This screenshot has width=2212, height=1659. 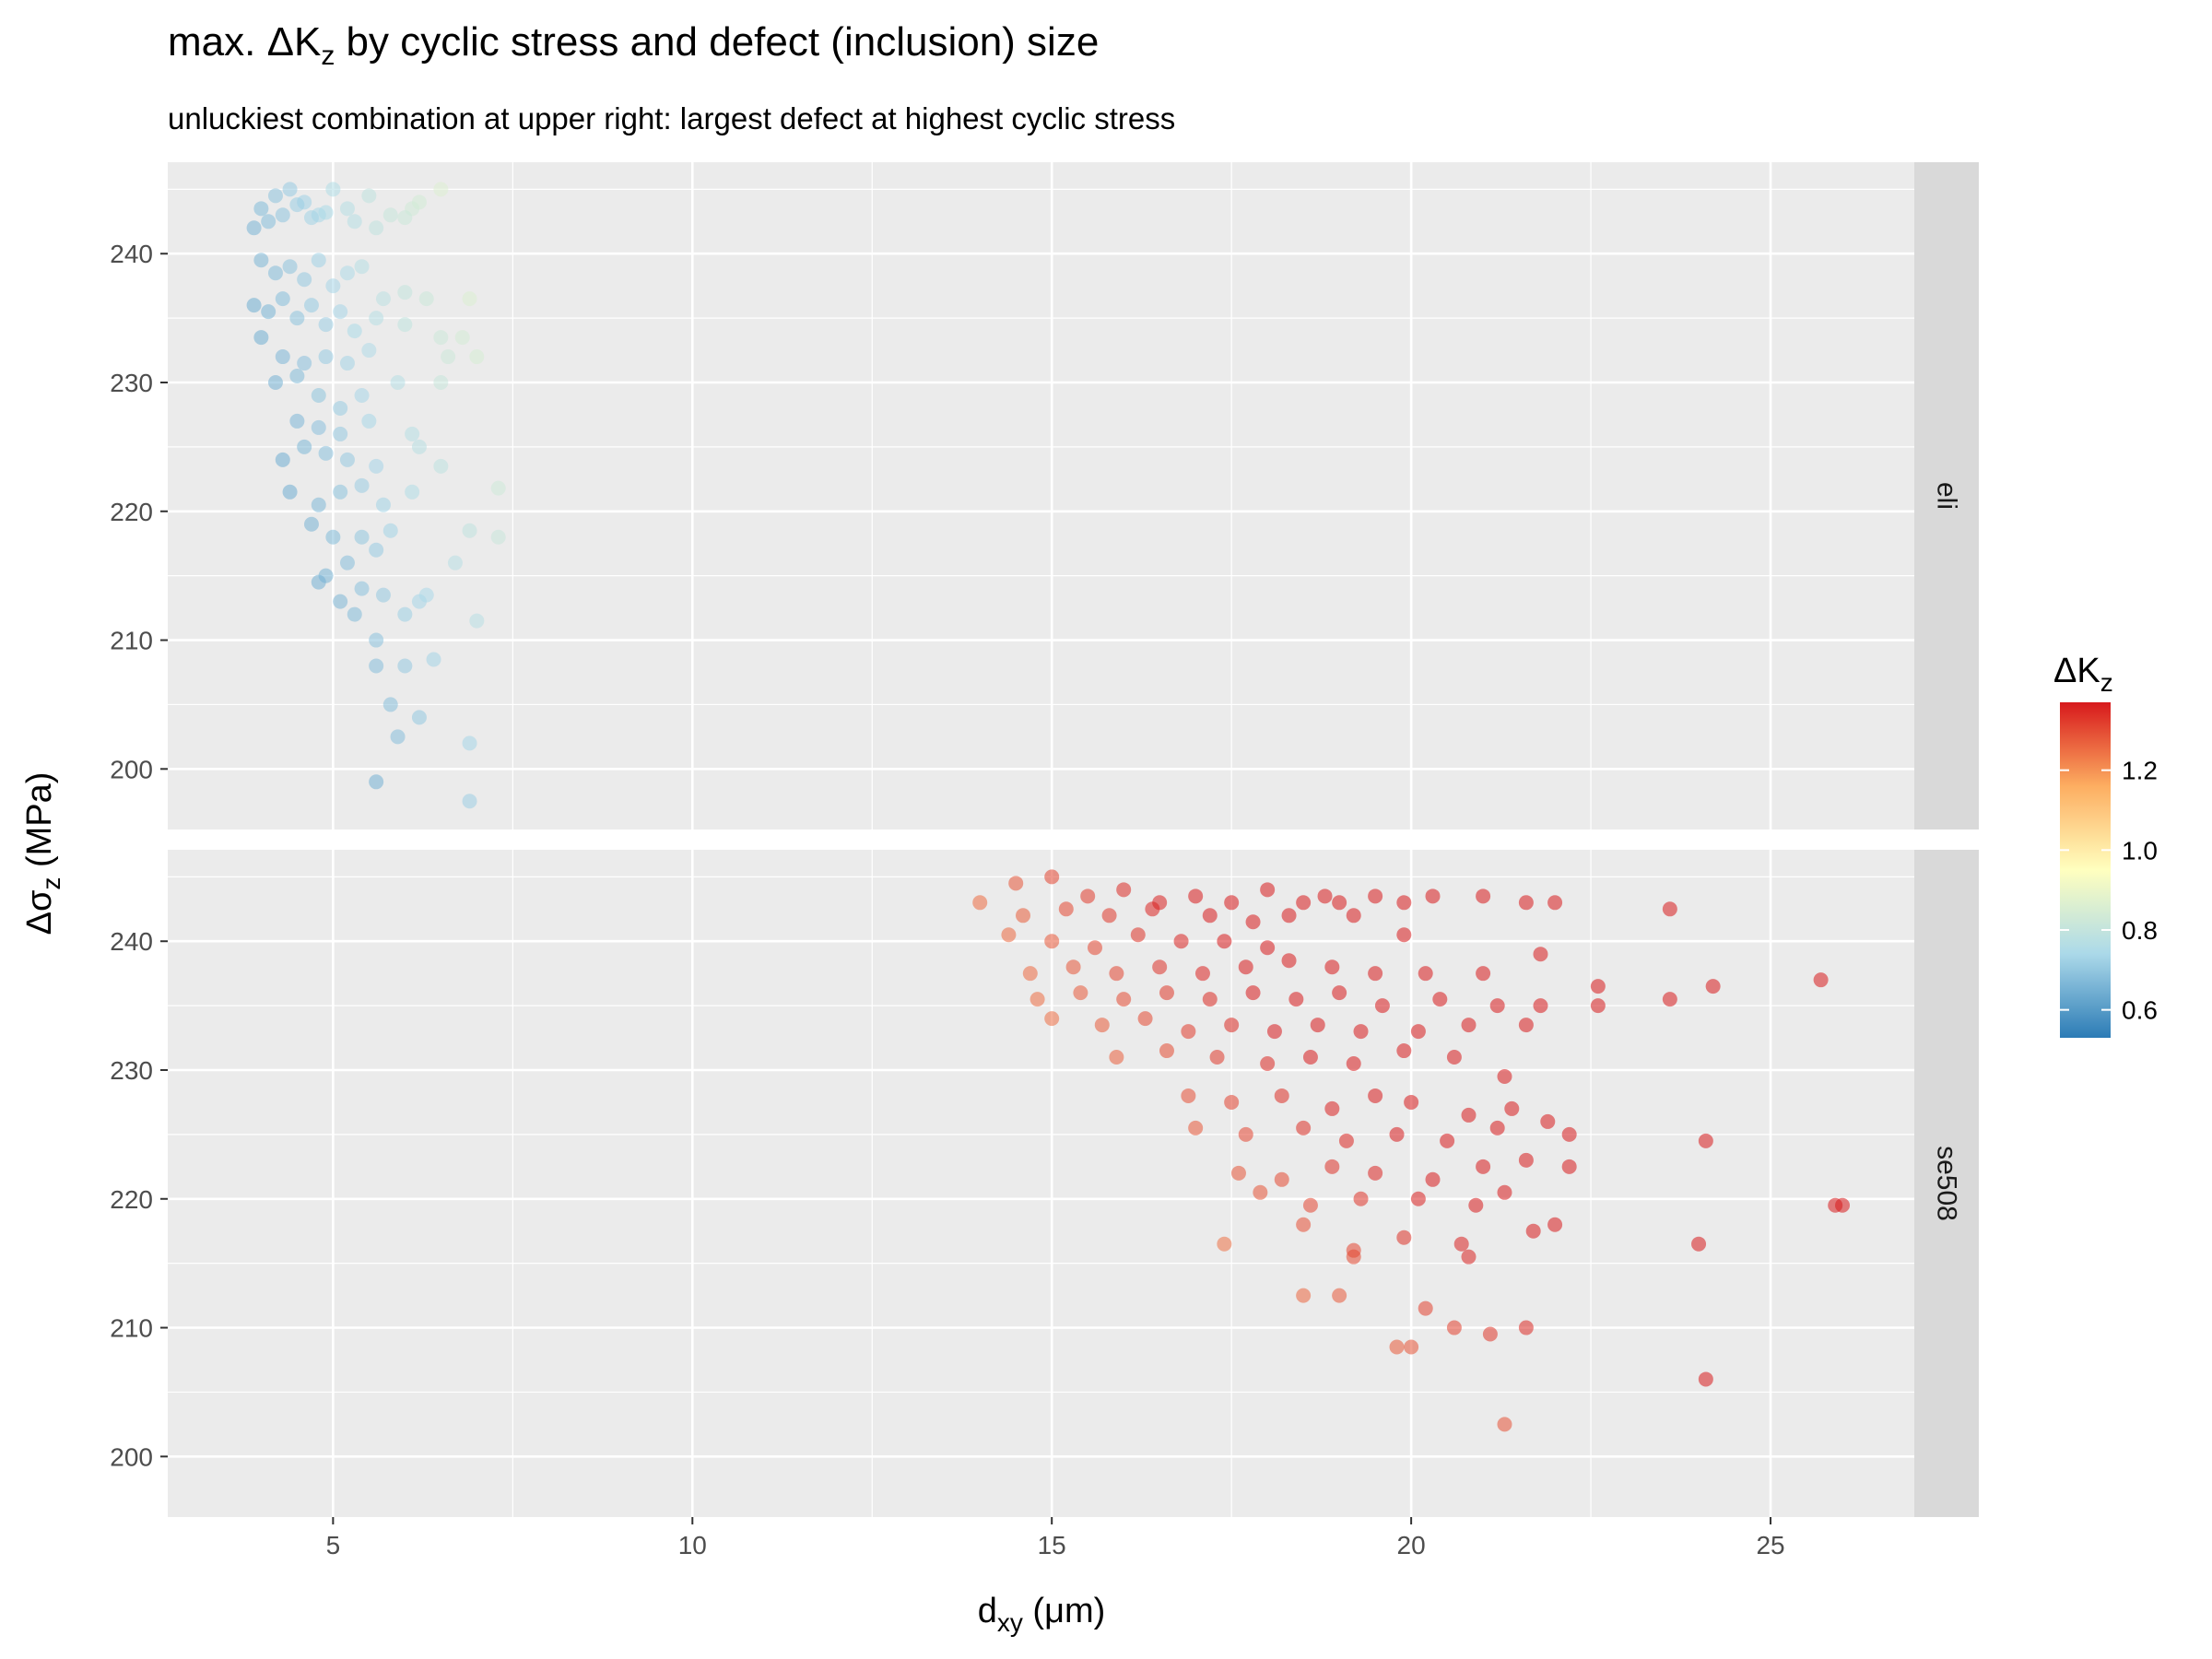 What do you see at coordinates (333, 1545) in the screenshot?
I see `x-tick-label: 5` at bounding box center [333, 1545].